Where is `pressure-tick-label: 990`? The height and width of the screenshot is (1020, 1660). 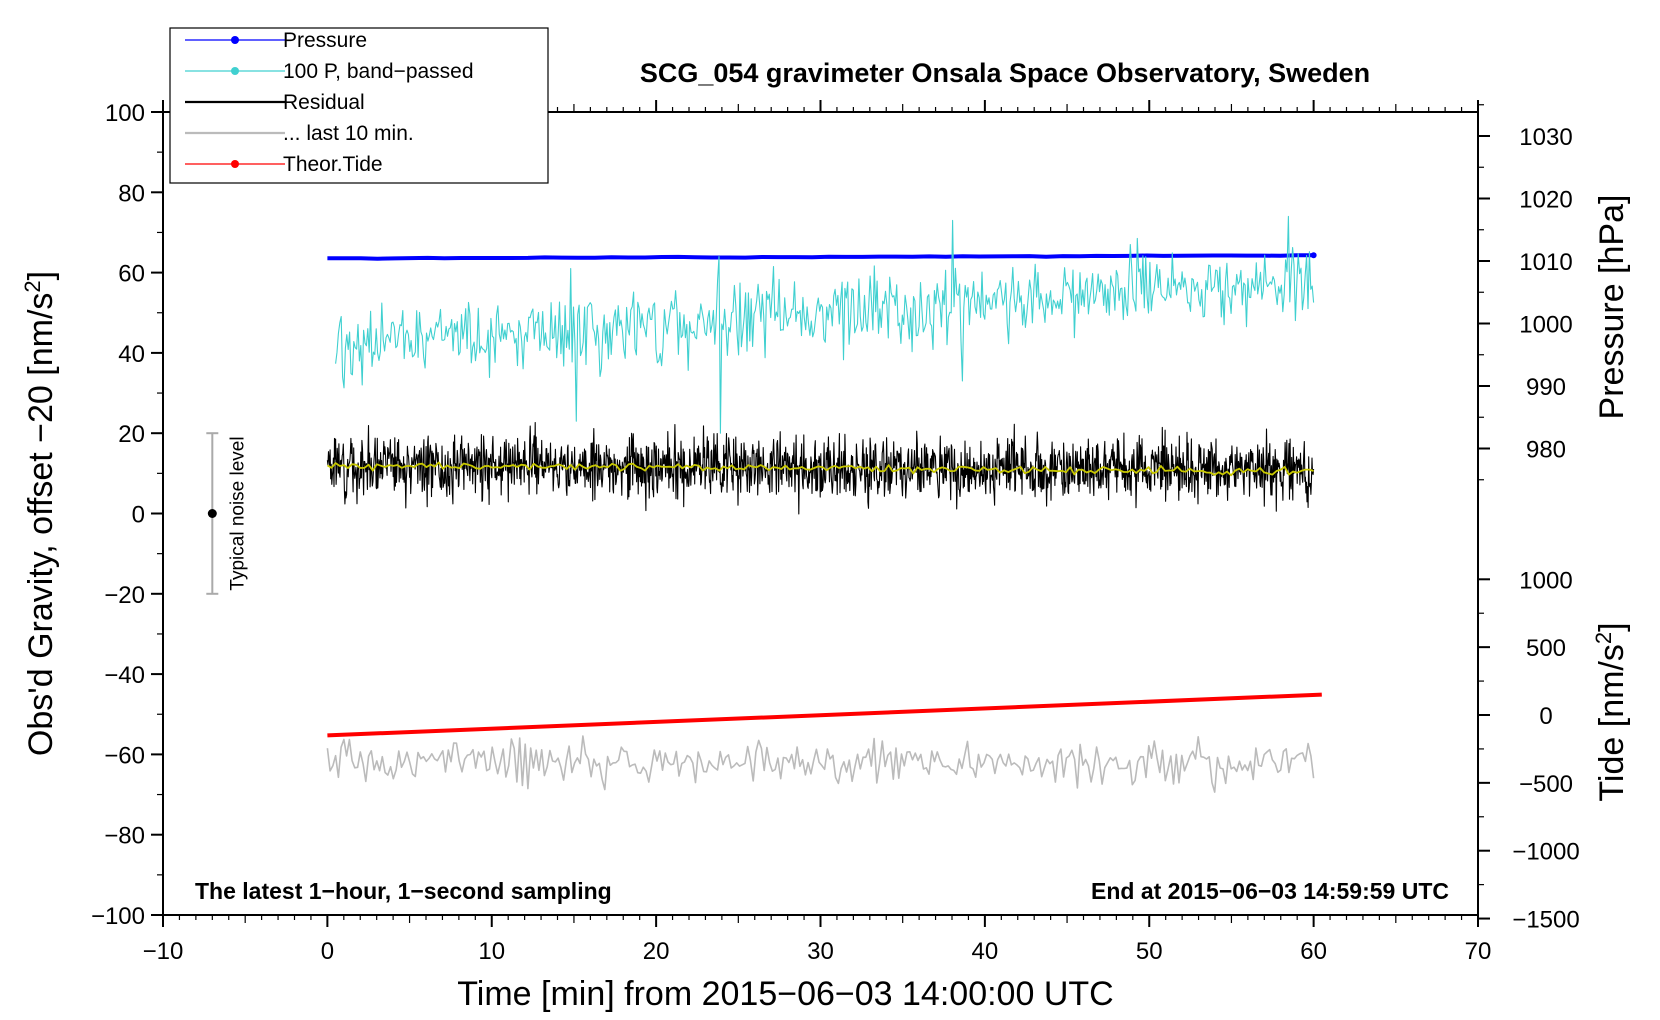 pressure-tick-label: 990 is located at coordinates (1546, 387).